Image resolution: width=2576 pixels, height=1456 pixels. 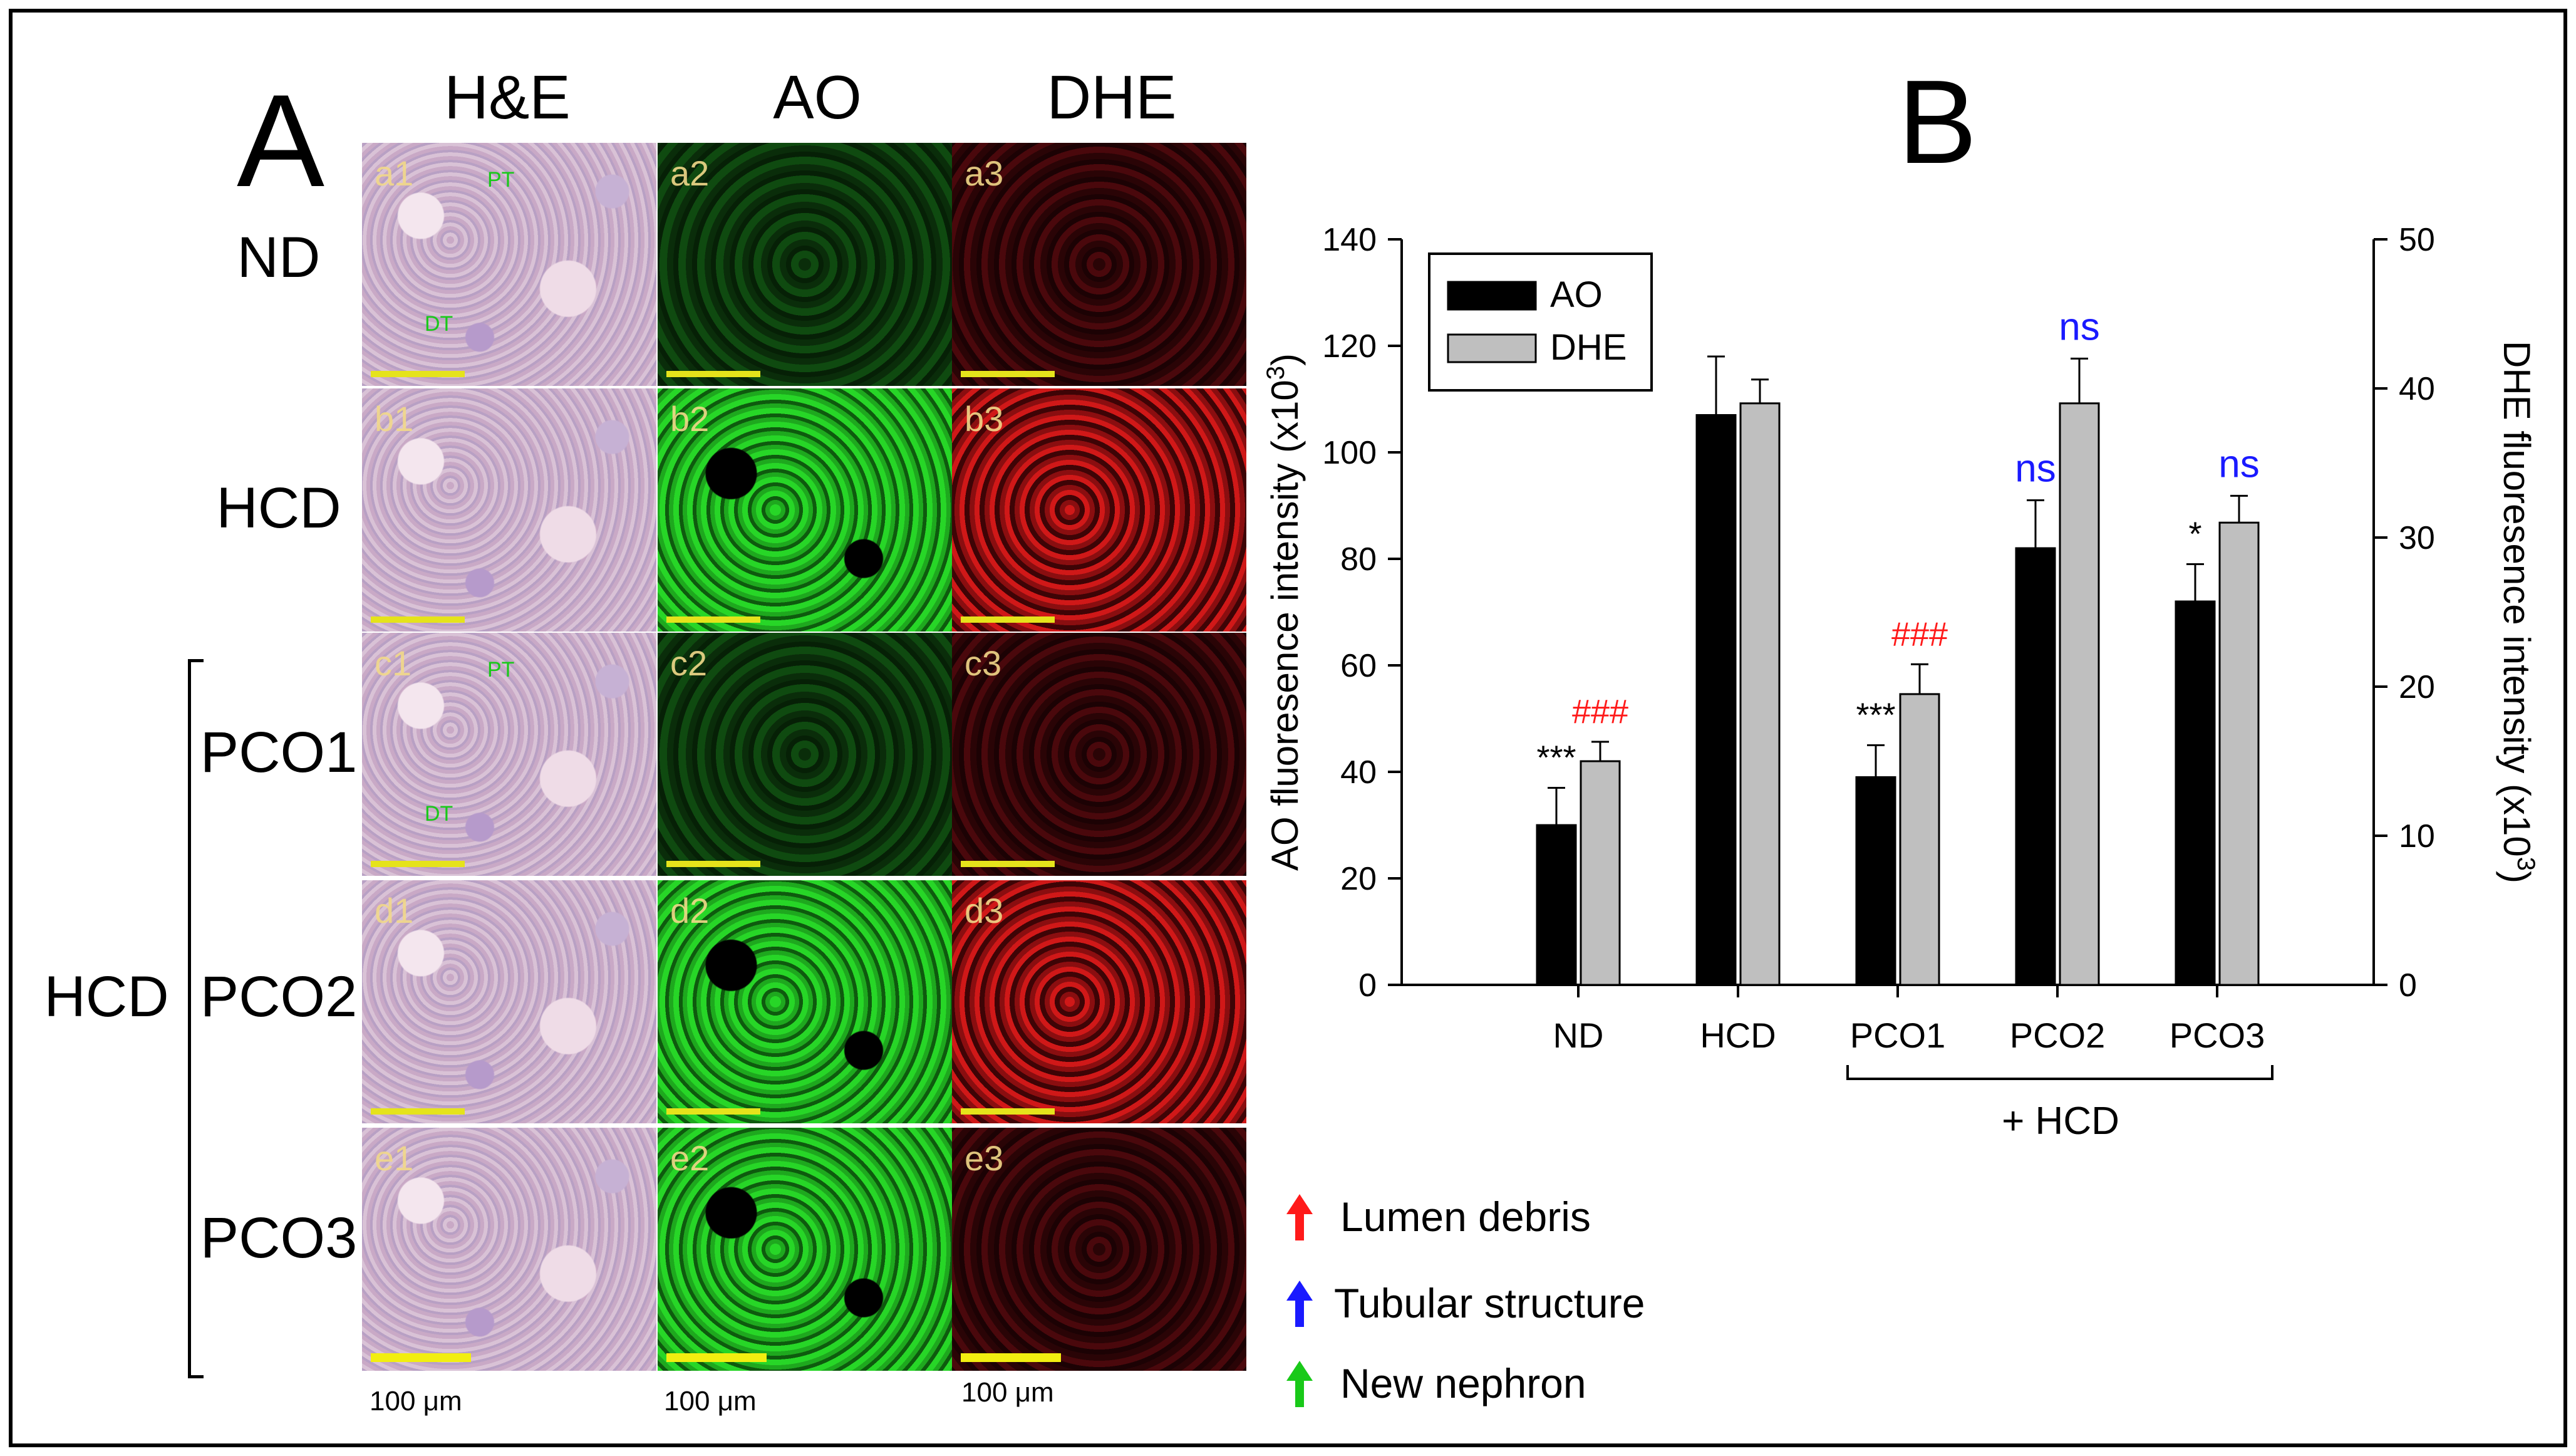 I want to click on micrograph-tile: d3, so click(x=1099, y=1002).